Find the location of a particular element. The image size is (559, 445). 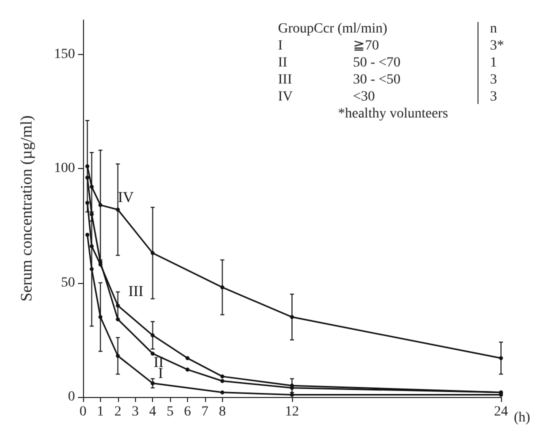

x-tick-label: 5 is located at coordinates (170, 412).